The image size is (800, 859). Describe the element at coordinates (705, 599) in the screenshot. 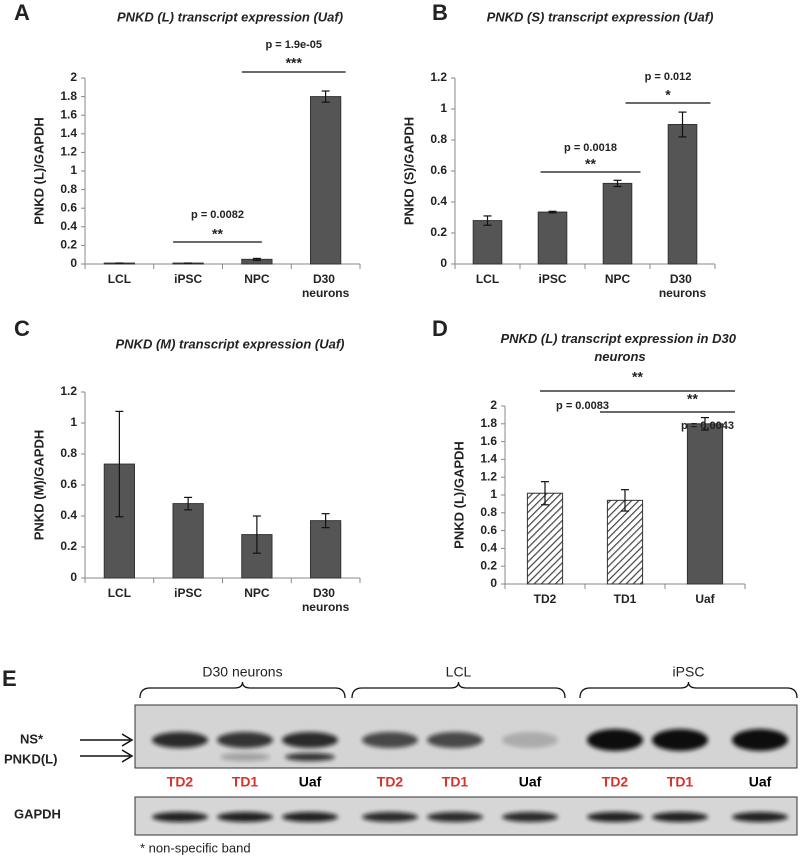

I see `x-tick-label: Uaf` at that location.